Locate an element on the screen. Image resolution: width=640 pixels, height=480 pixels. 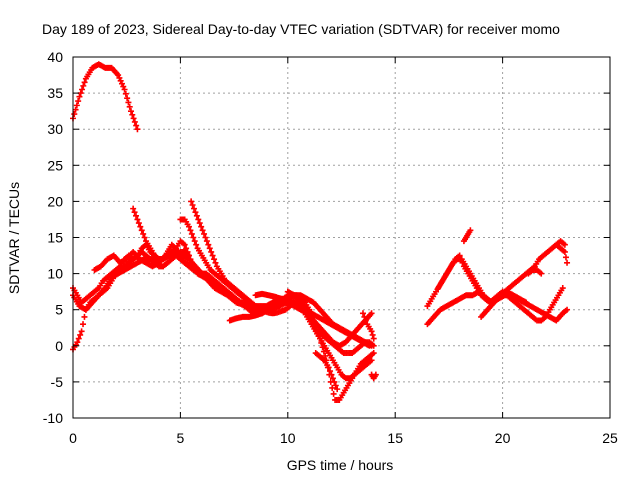
y-tick-label: 0 is located at coordinates (59, 346).